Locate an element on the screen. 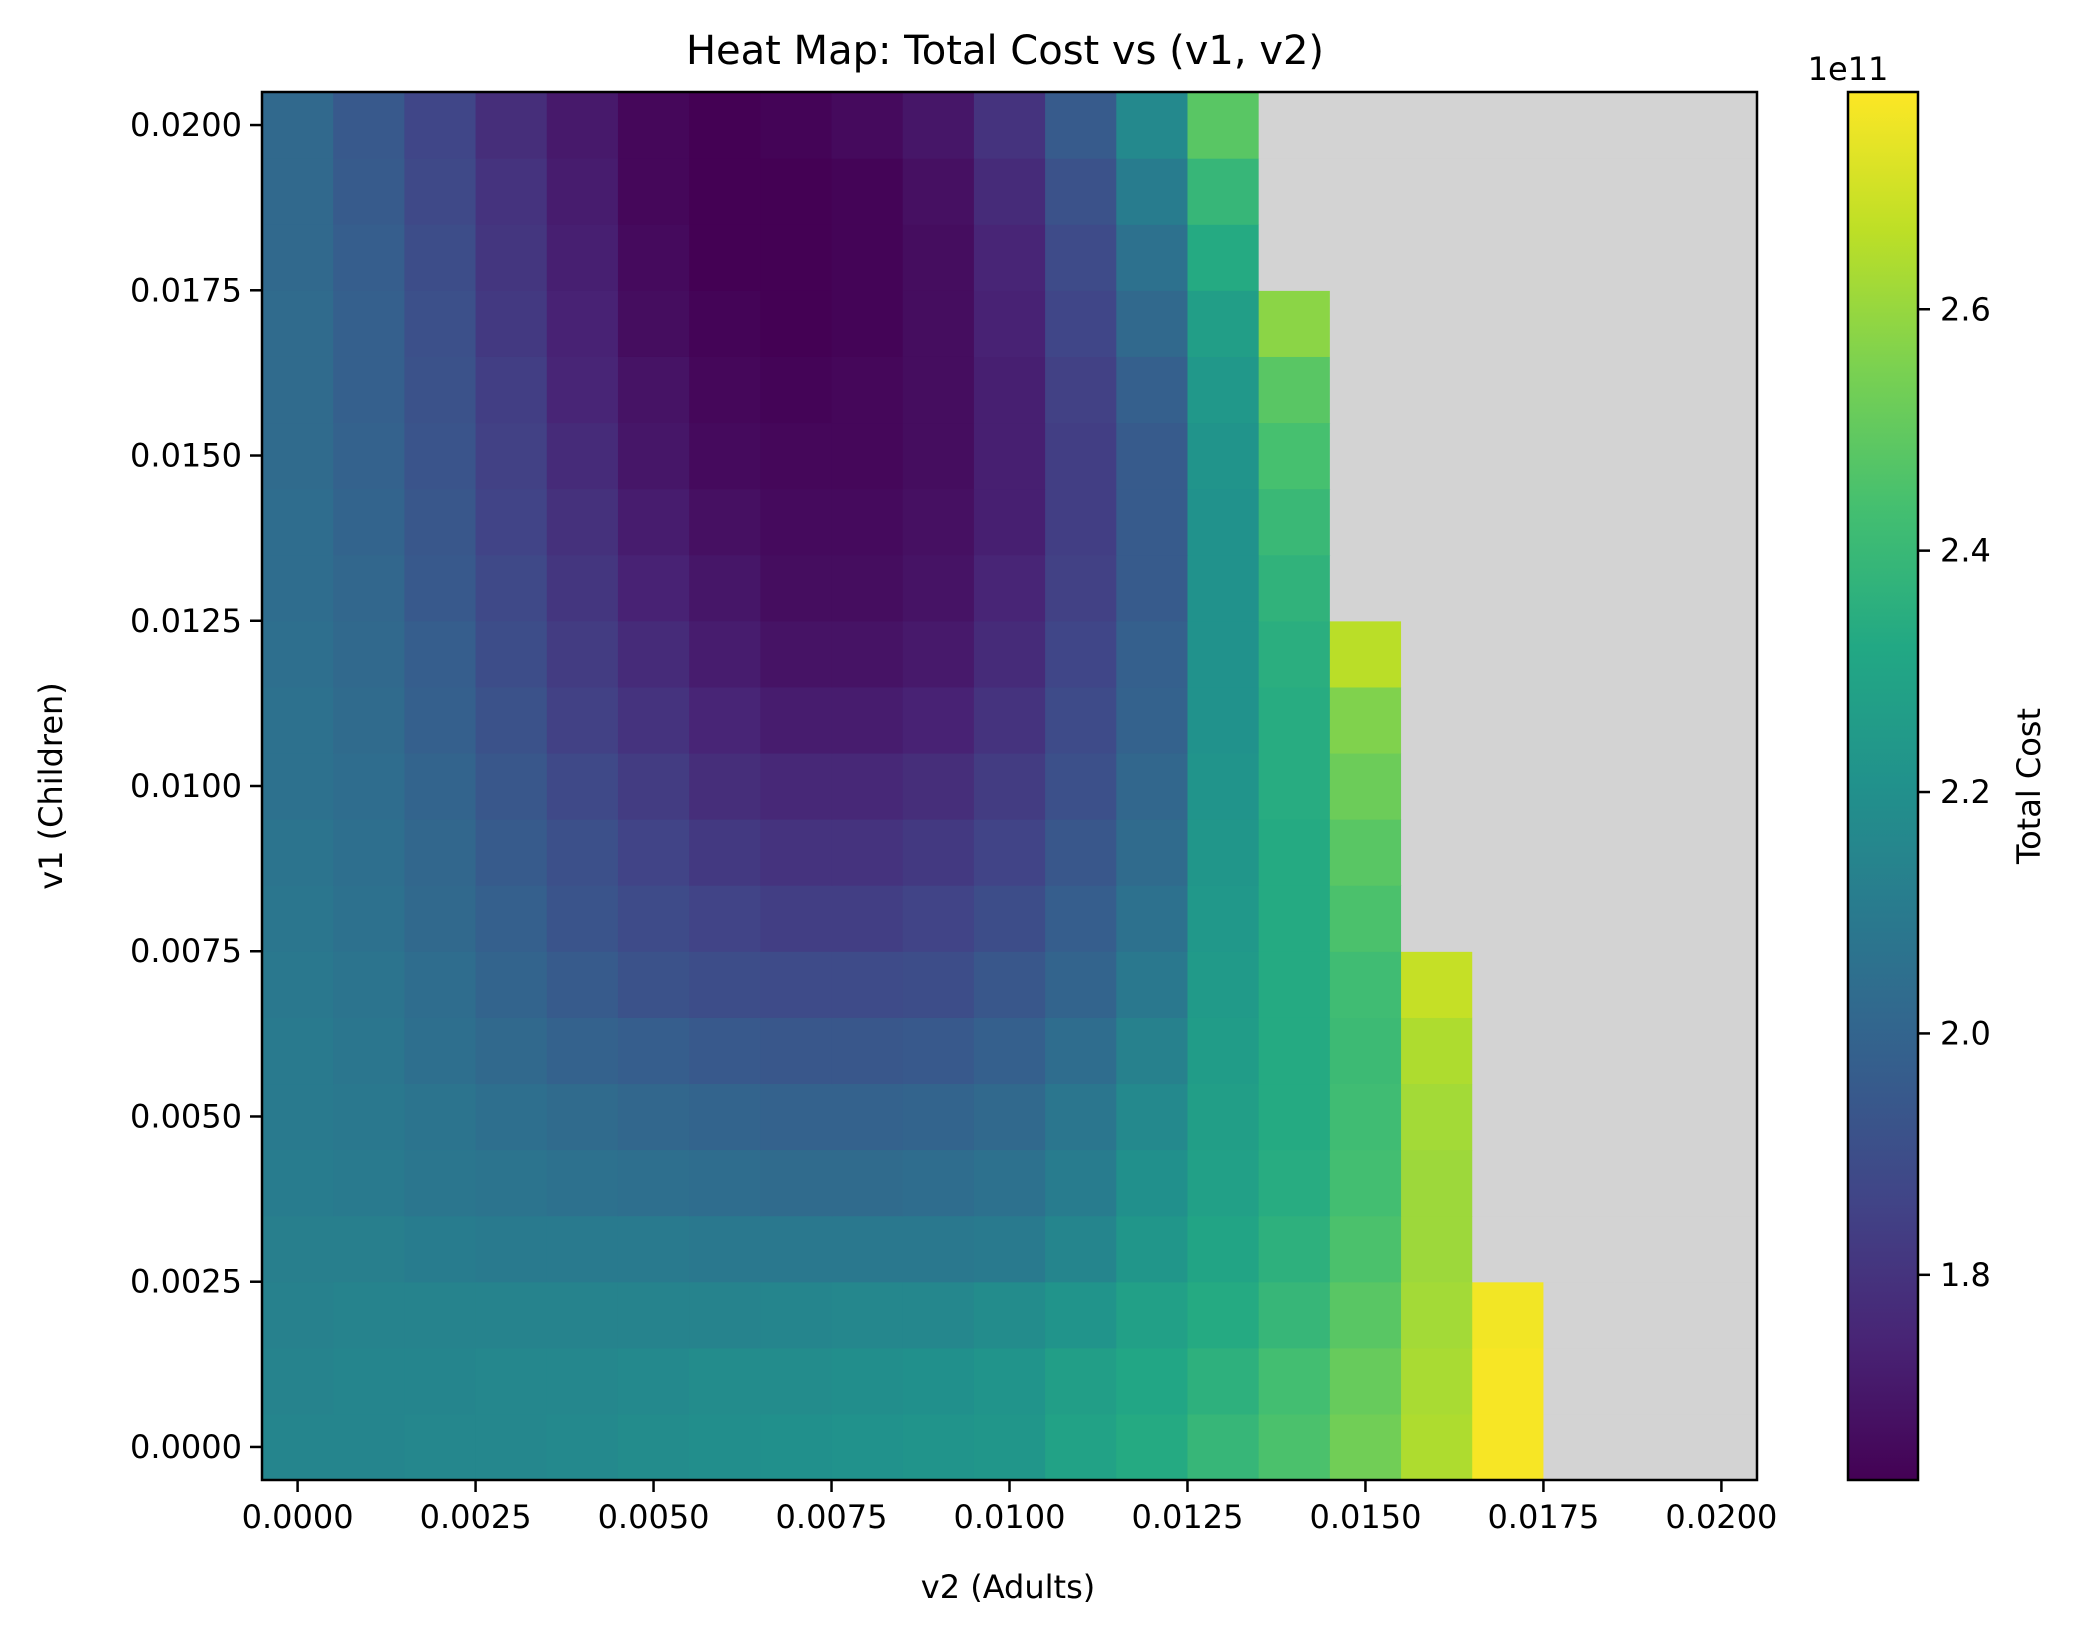 Image resolution: width=2093 pixels, height=1634 pixels. colorbar-ticks: 1.8 2.0 2.2 2.4 2.6 is located at coordinates (1954, 792).